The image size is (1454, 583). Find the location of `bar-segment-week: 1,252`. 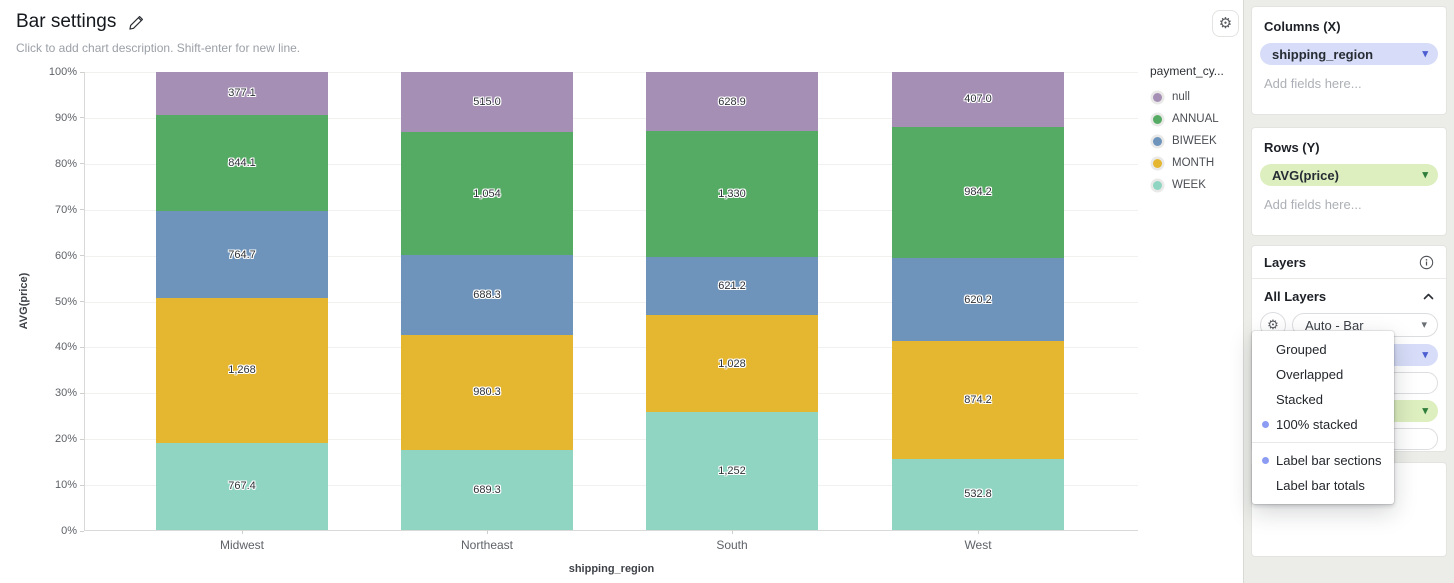

bar-segment-week: 1,252 is located at coordinates (732, 470).